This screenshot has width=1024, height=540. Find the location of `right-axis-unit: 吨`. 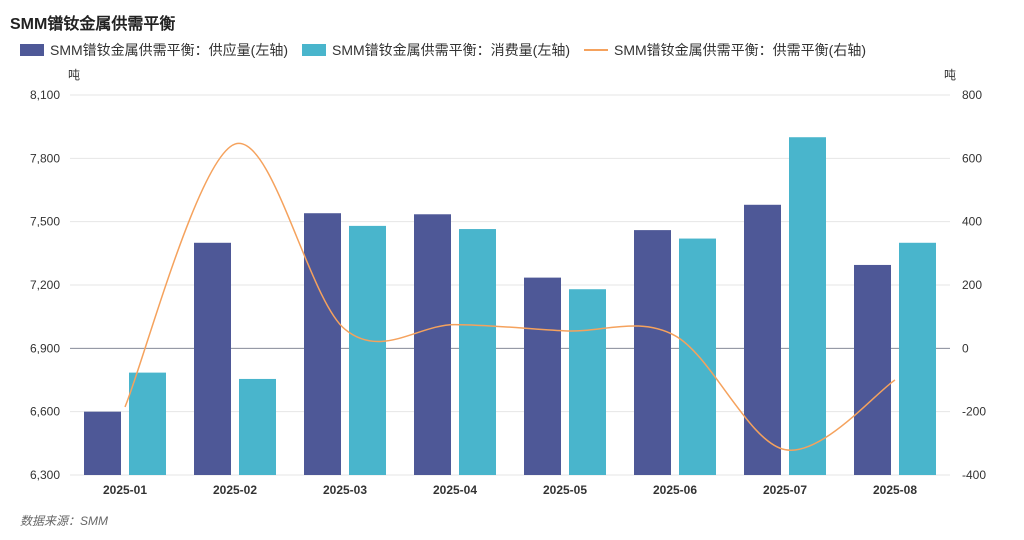

right-axis-unit: 吨 is located at coordinates (950, 75).